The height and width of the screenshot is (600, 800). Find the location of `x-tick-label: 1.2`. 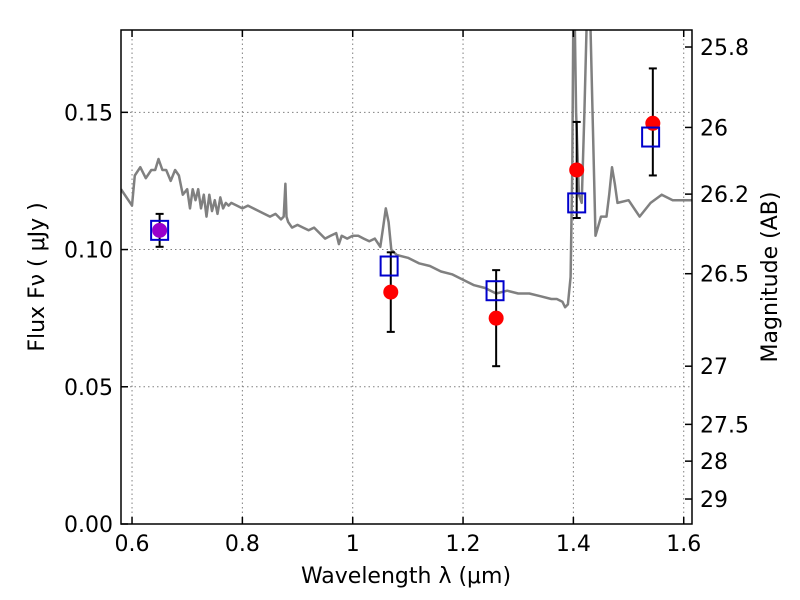

x-tick-label: 1.2 is located at coordinates (463, 544).